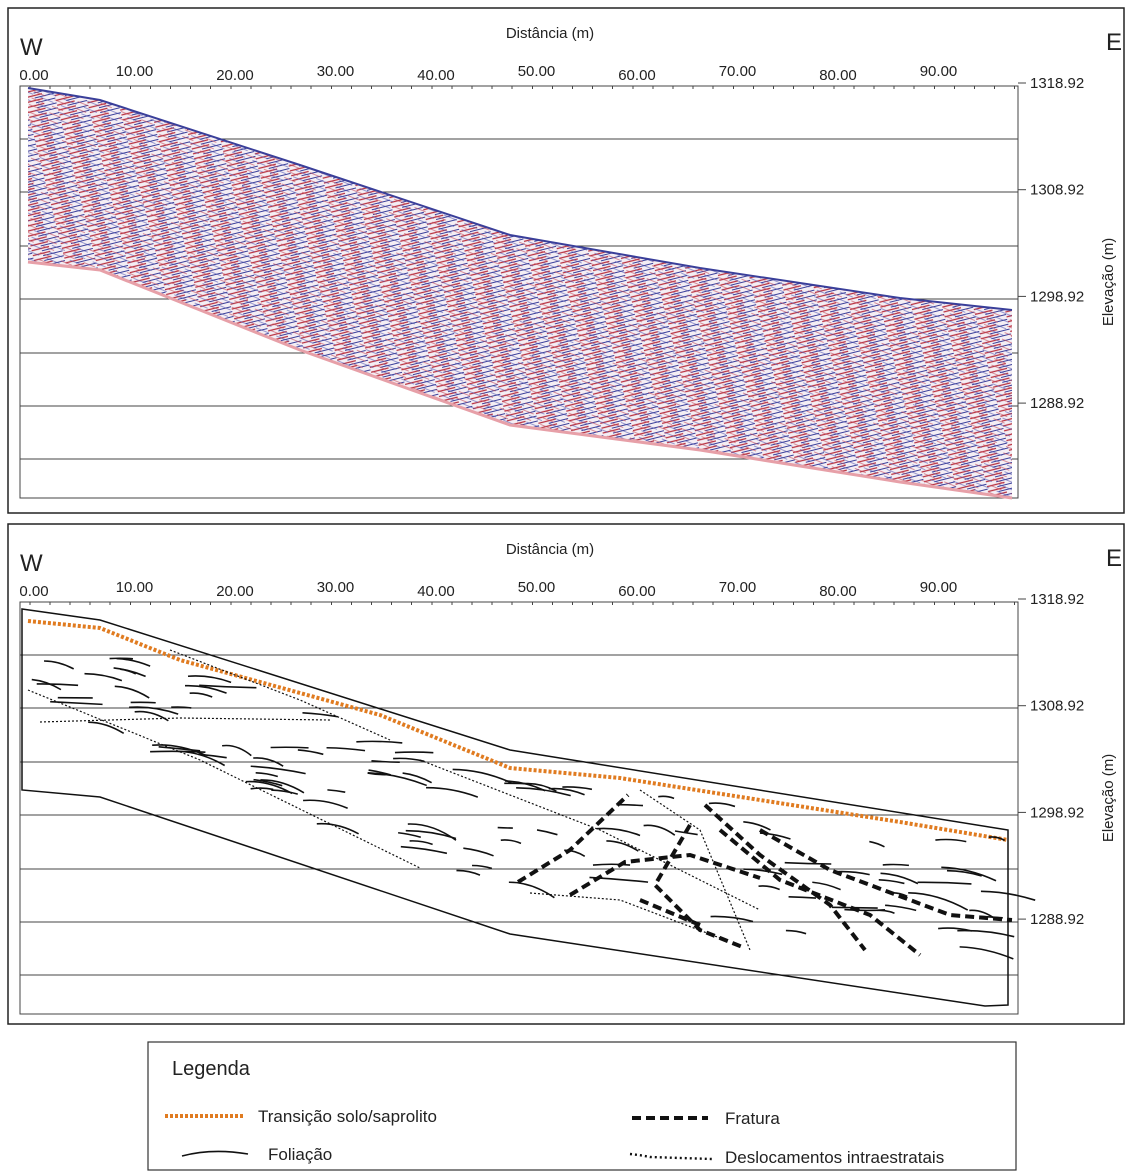 This screenshot has width=1132, height=1176. What do you see at coordinates (300, 1154) in the screenshot?
I see `legend-item: Foliação` at bounding box center [300, 1154].